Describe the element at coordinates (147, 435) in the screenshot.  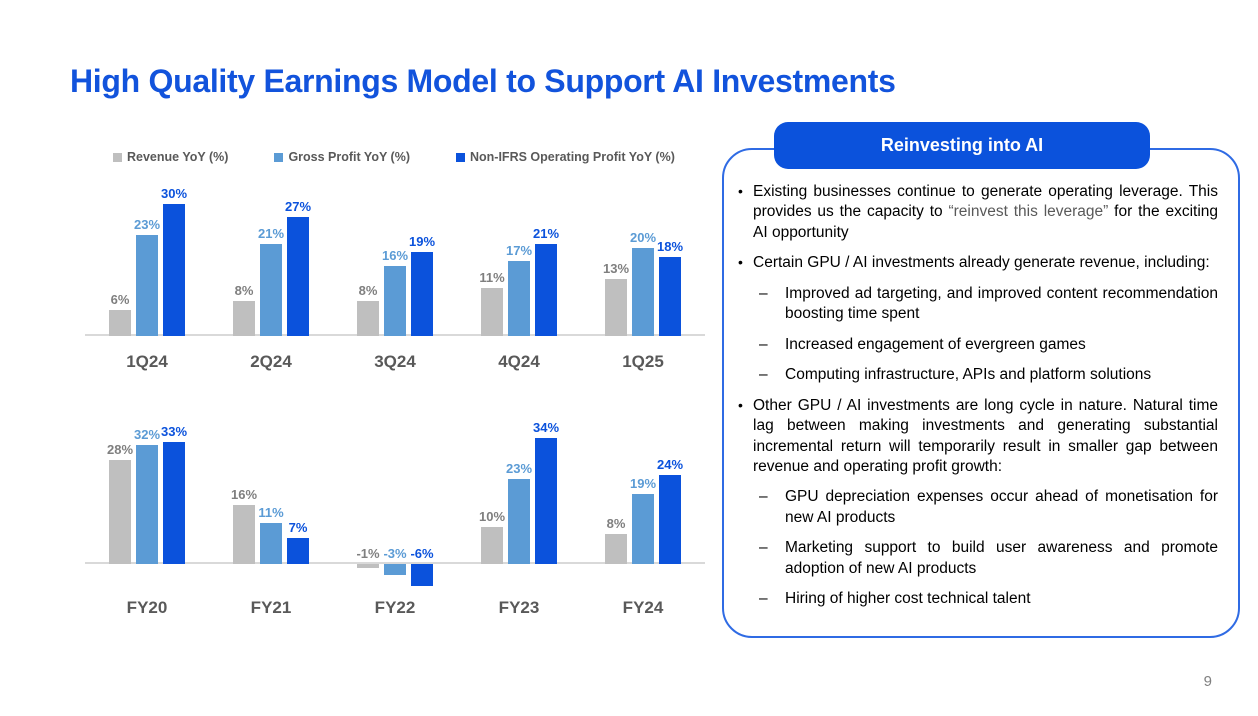
I see `bar-value-label: 32%` at that location.